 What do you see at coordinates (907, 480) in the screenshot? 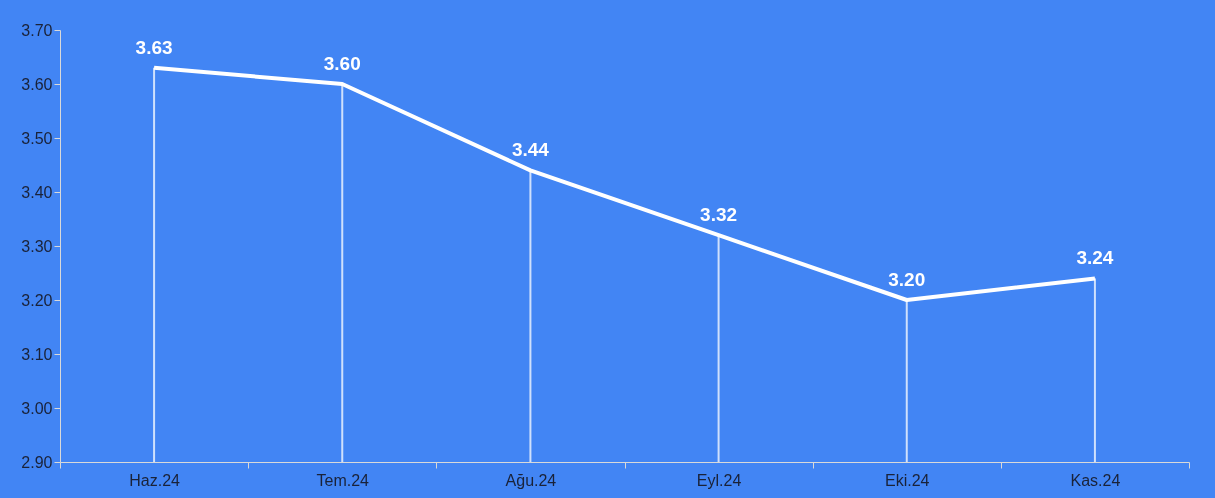
I see `x-tick-label: Eki.24` at bounding box center [907, 480].